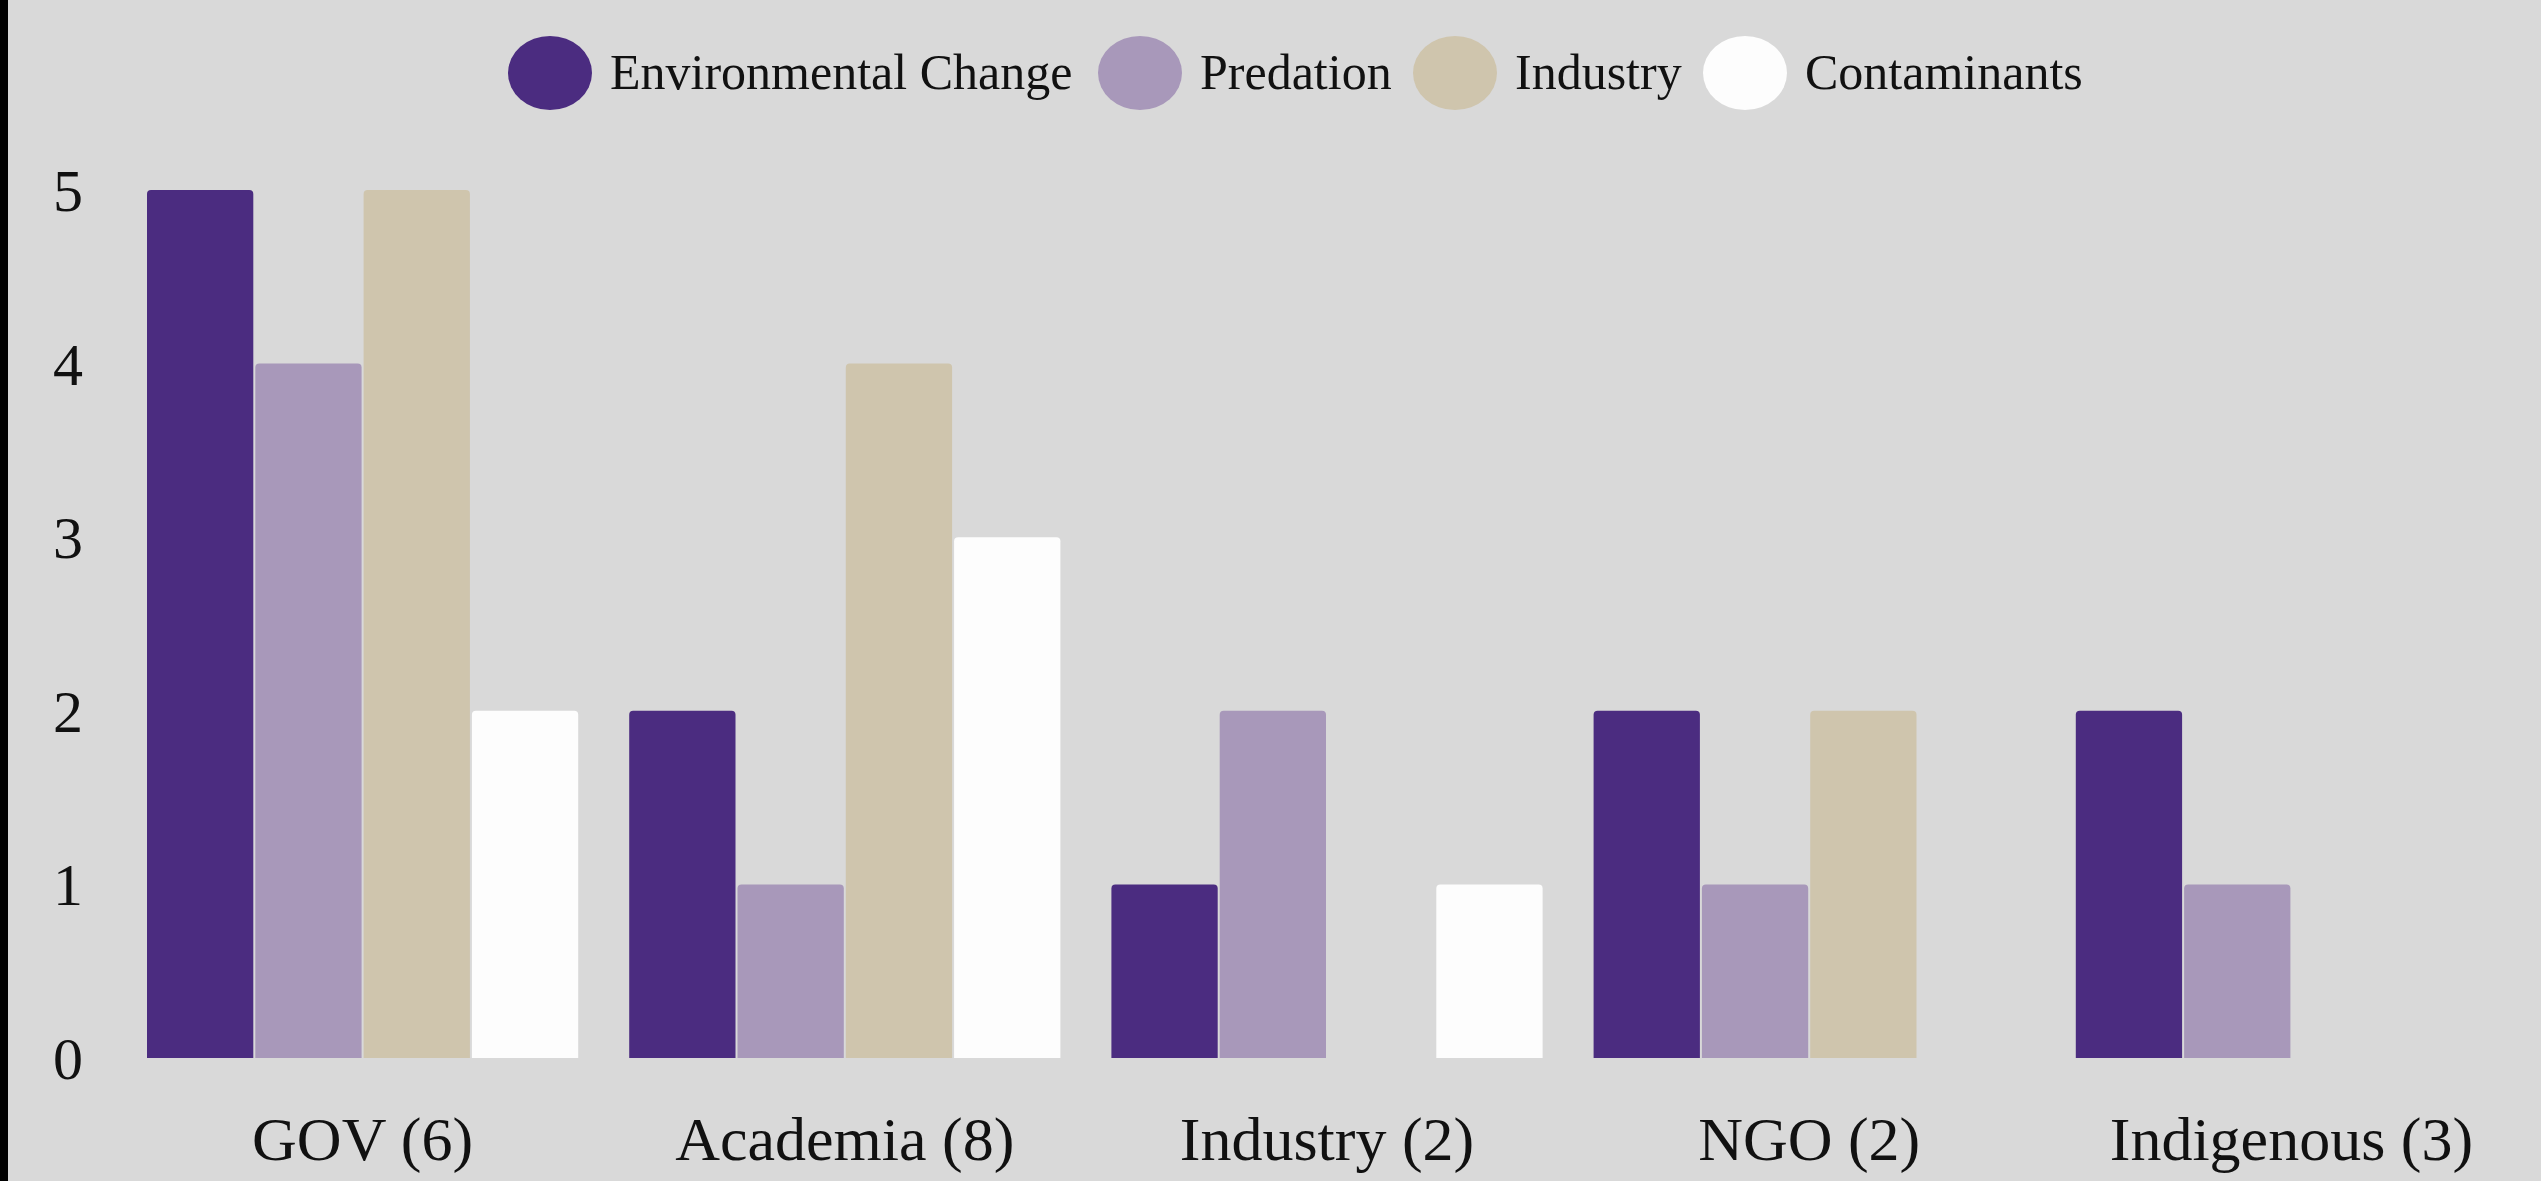 This screenshot has width=2541, height=1181. Describe the element at coordinates (845, 1139) in the screenshot. I see `x-tick-label: Academia (8)` at that location.